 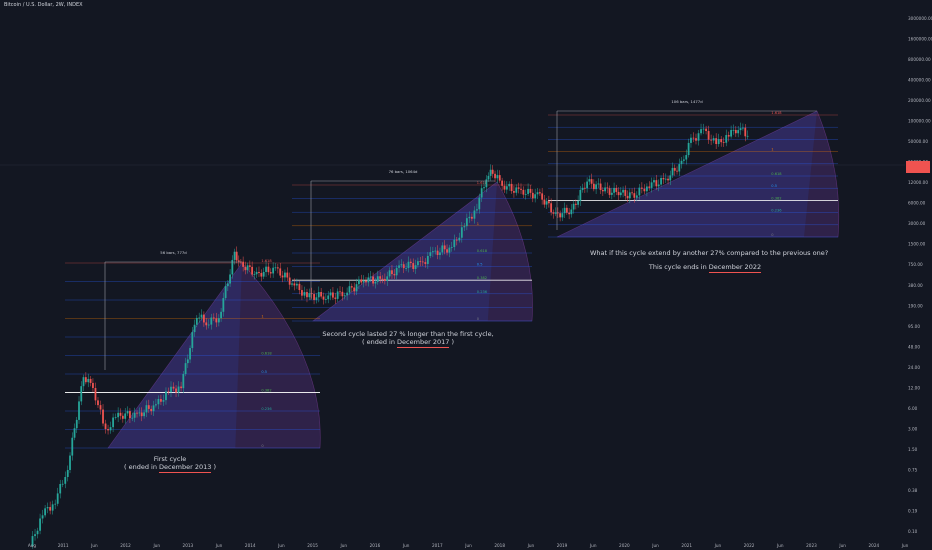 What do you see at coordinates (250, 545) in the screenshot?
I see `x-tick-label: 2014` at bounding box center [250, 545].